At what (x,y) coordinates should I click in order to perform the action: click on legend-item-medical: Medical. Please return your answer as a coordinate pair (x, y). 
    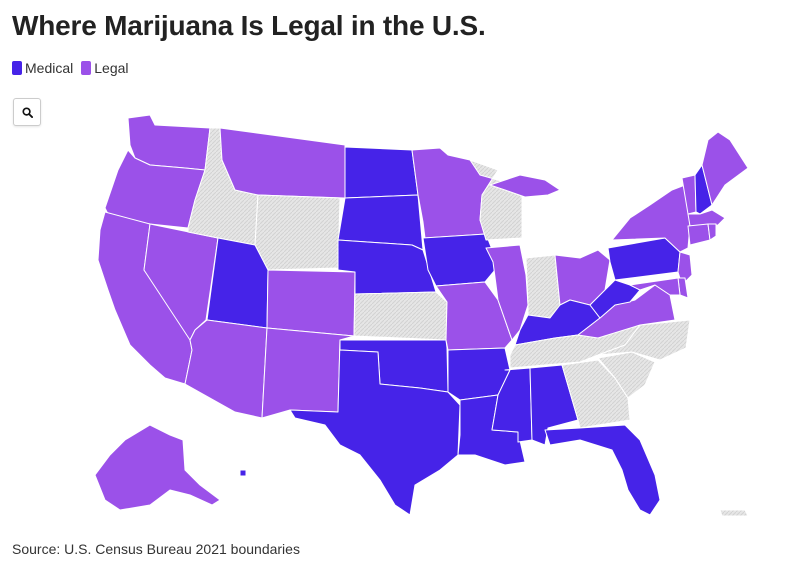
    Looking at the image, I should click on (42, 68).